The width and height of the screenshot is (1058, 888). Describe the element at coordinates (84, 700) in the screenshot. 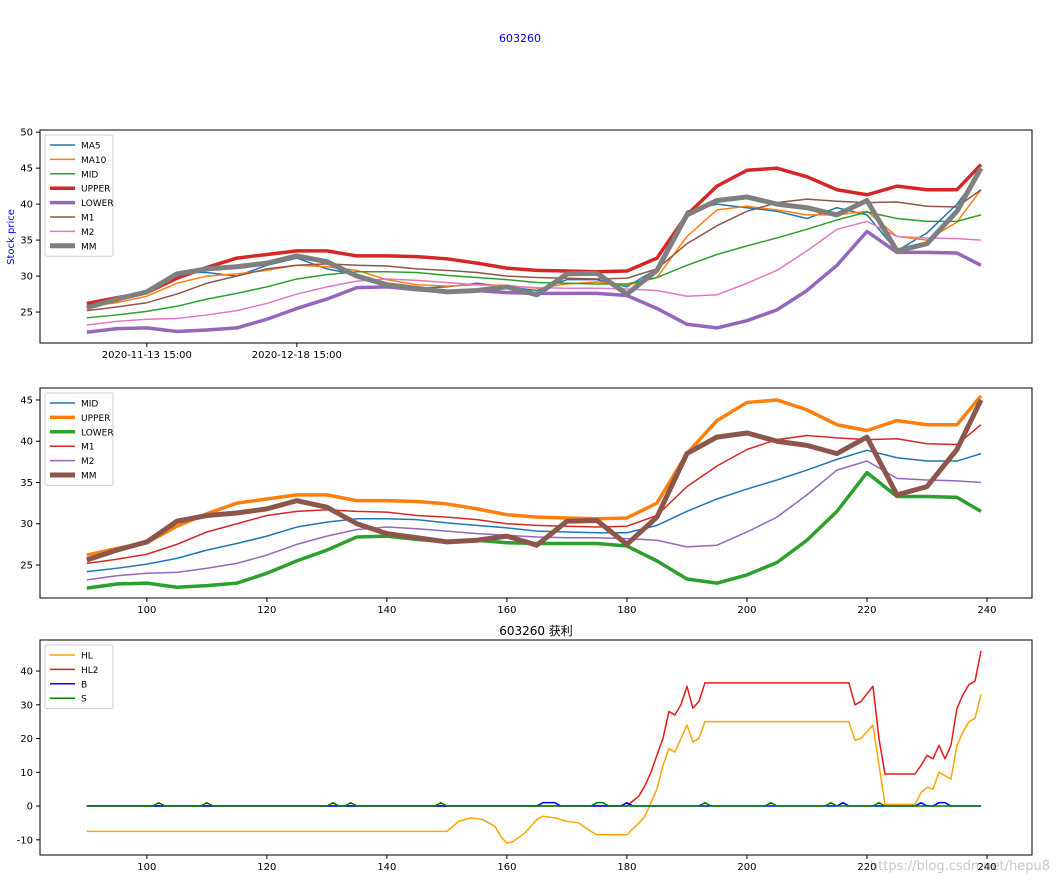

I see `legend-label: S` at that location.